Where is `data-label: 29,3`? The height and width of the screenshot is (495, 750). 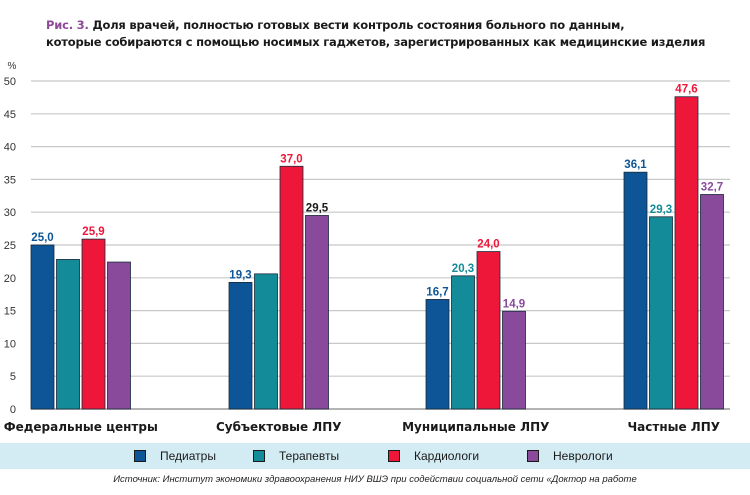 data-label: 29,3 is located at coordinates (661, 210).